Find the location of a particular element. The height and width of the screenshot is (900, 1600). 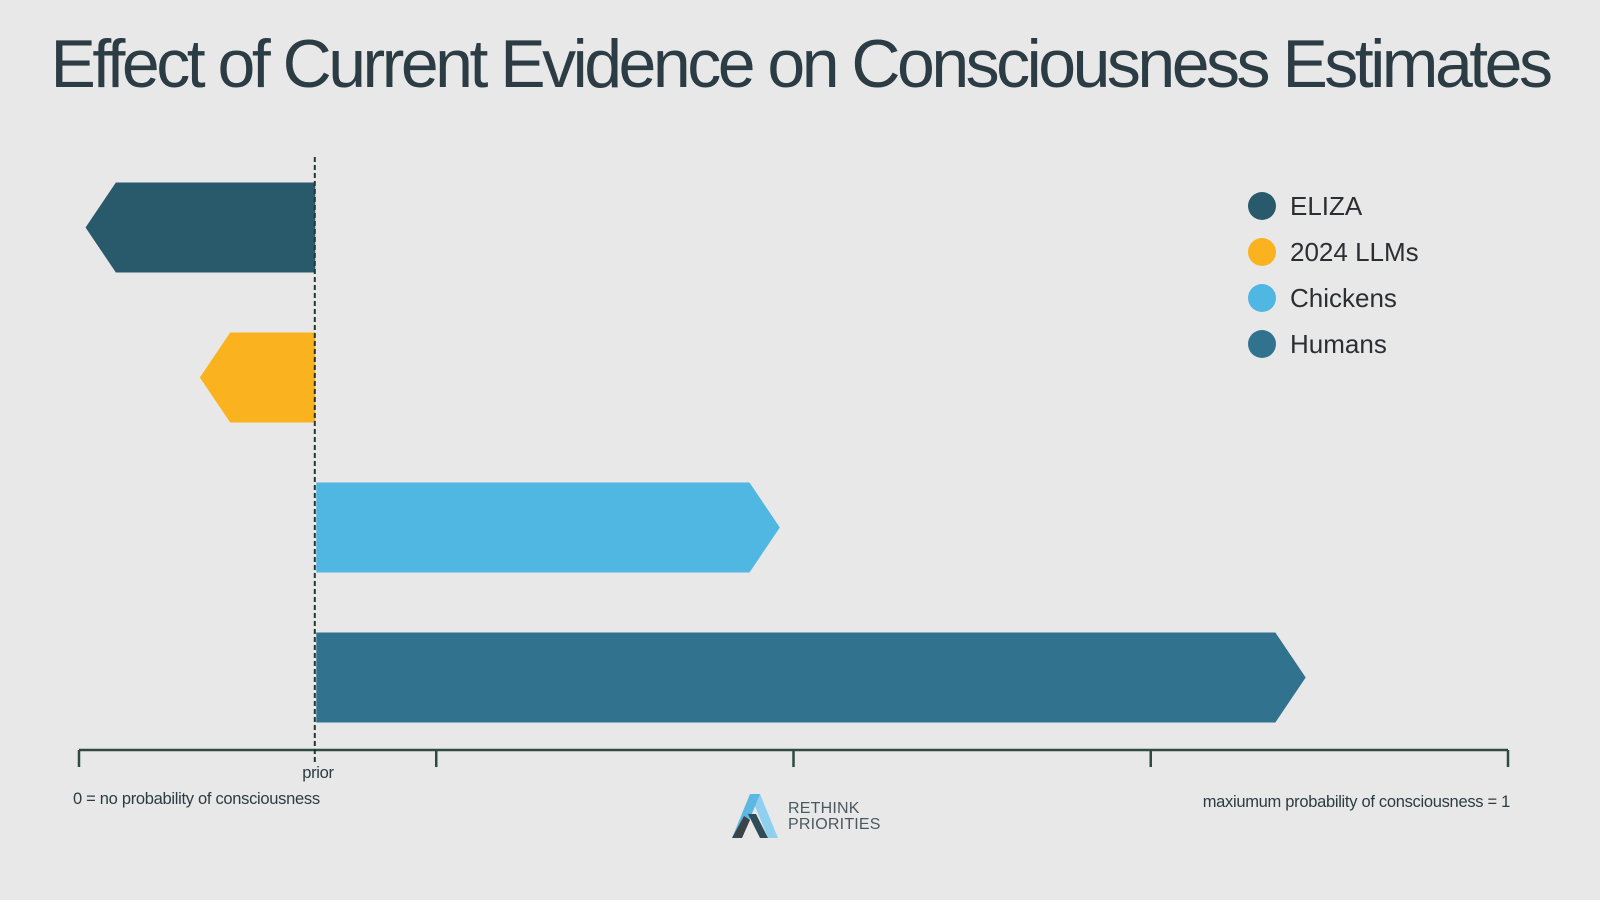

legend-item-eliza: ELIZA is located at coordinates (1333, 206).